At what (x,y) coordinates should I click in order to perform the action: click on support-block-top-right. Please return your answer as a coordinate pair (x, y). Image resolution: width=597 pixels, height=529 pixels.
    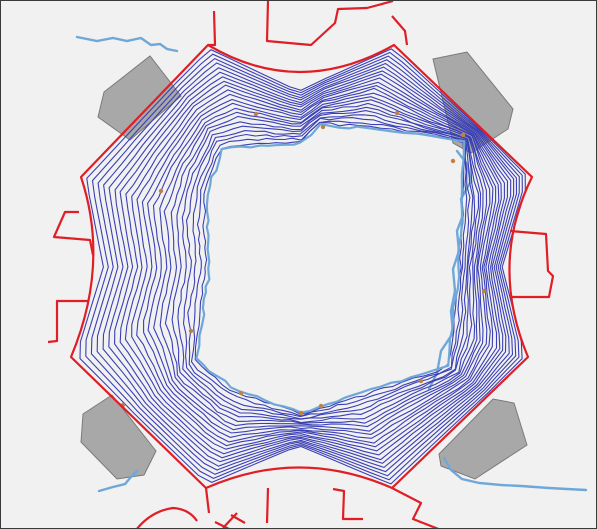
    Looking at the image, I should click on (473, 102).